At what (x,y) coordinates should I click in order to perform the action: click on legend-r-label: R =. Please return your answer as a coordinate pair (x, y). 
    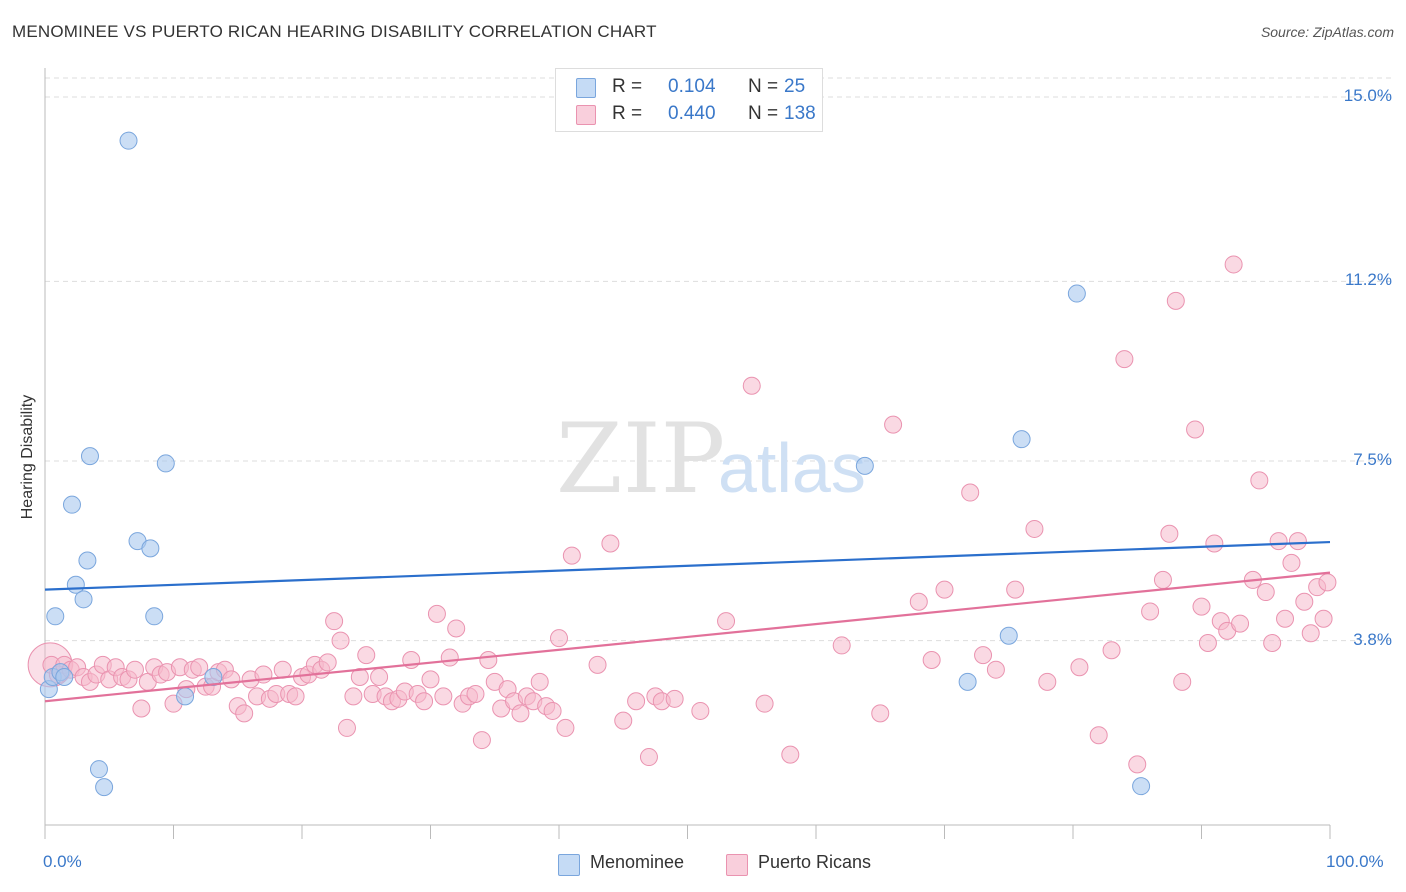
    Looking at the image, I should click on (627, 86).